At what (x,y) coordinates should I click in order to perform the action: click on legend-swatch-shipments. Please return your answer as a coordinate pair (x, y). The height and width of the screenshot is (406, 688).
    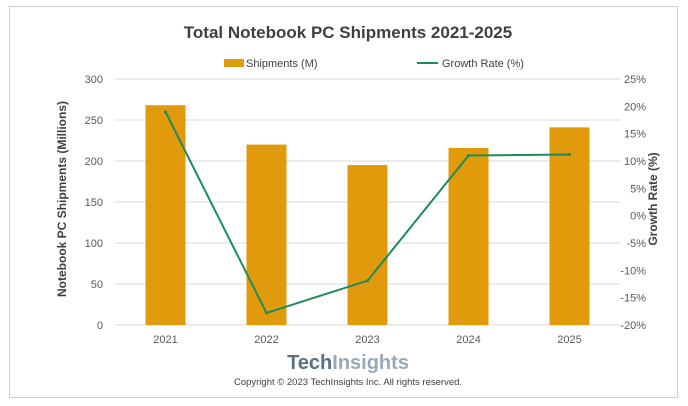
    Looking at the image, I should click on (234, 63).